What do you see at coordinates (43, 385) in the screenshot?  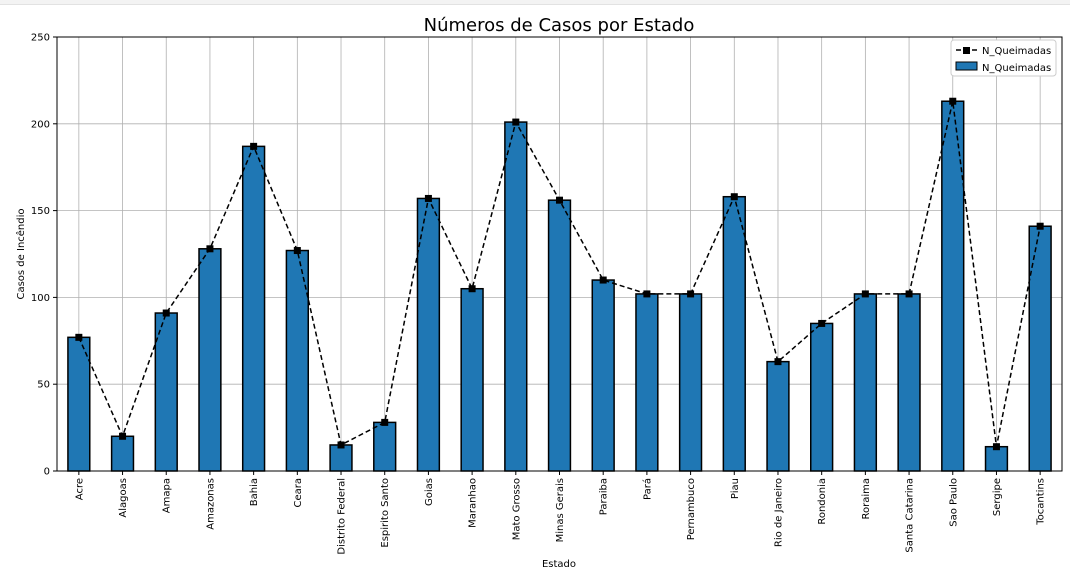 I see `y-tick-label: 50` at bounding box center [43, 385].